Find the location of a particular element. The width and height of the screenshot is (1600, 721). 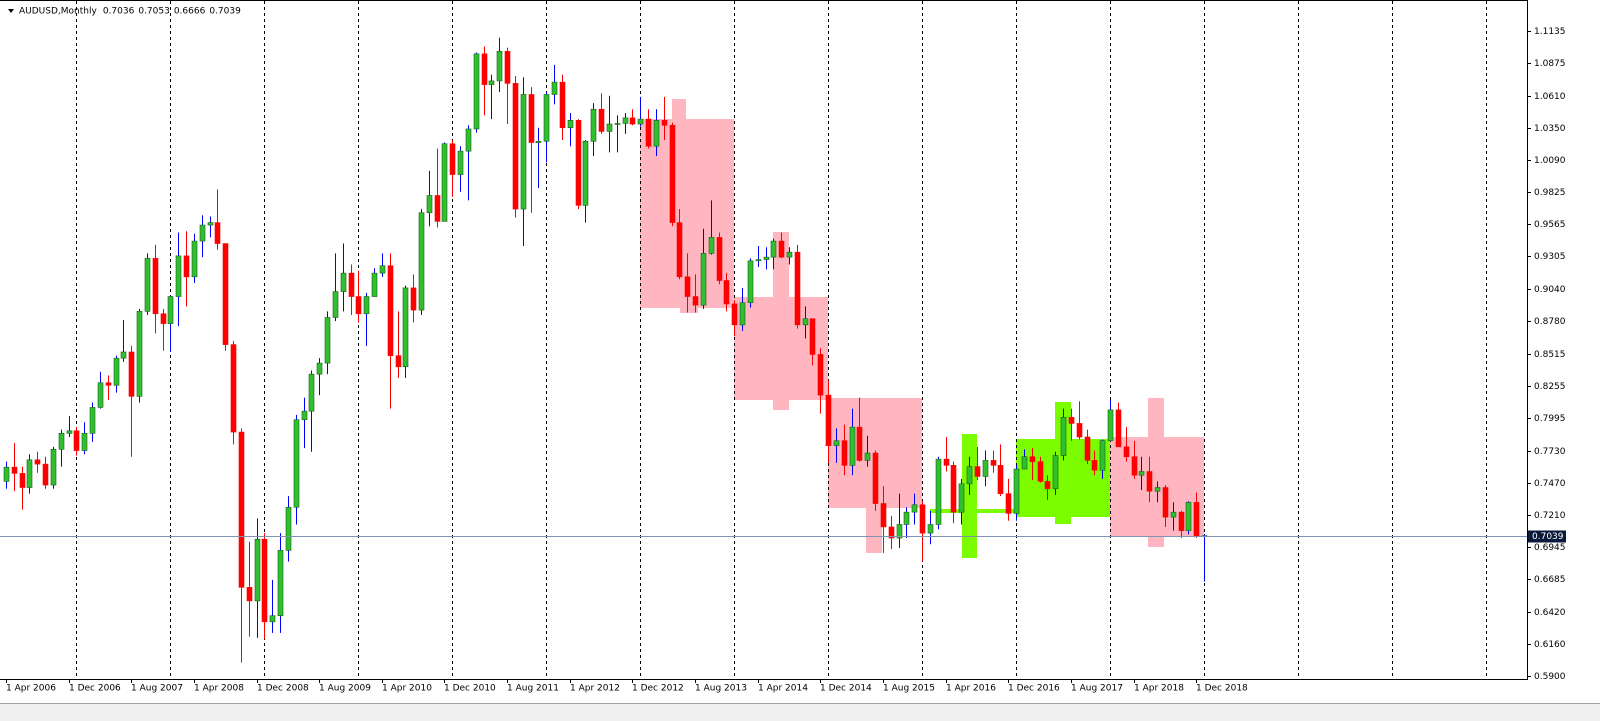

y-tick-label: 0.7730 is located at coordinates (1550, 452).